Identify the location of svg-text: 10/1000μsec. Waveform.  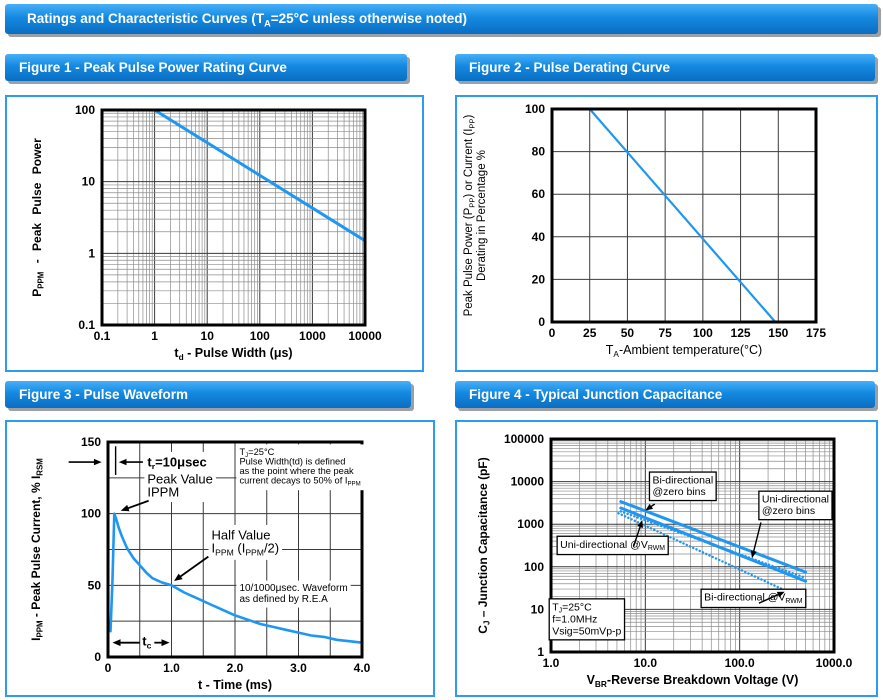
(293, 588).